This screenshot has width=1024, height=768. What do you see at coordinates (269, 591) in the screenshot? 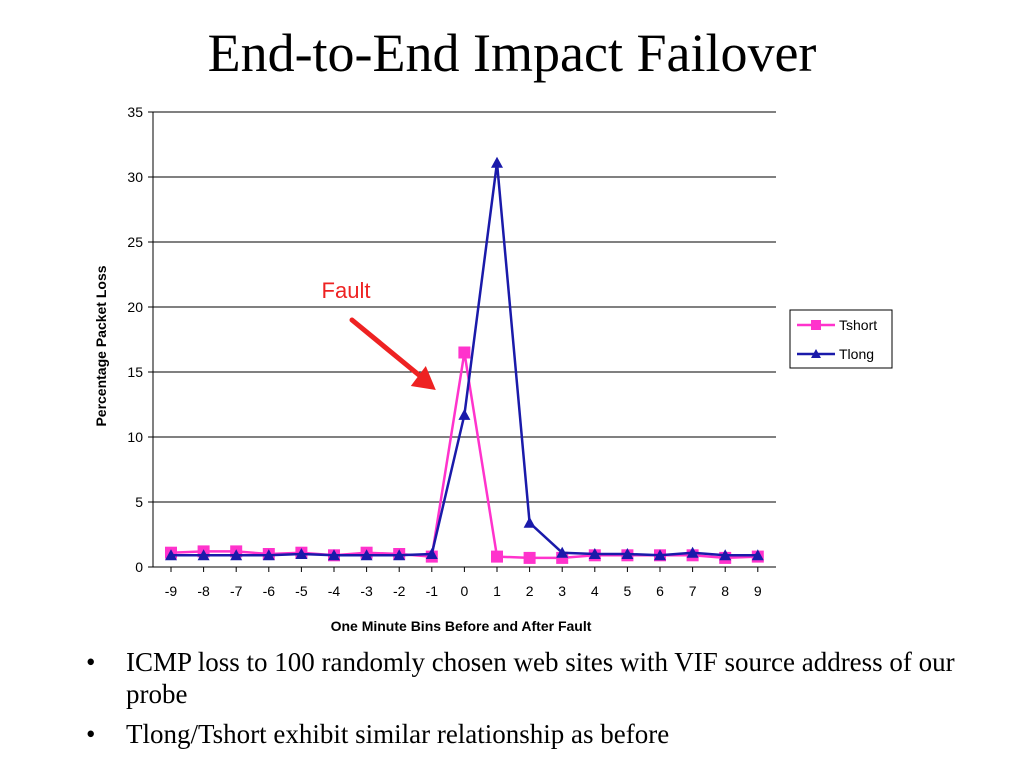
I see `x-tick-label: -6` at bounding box center [269, 591].